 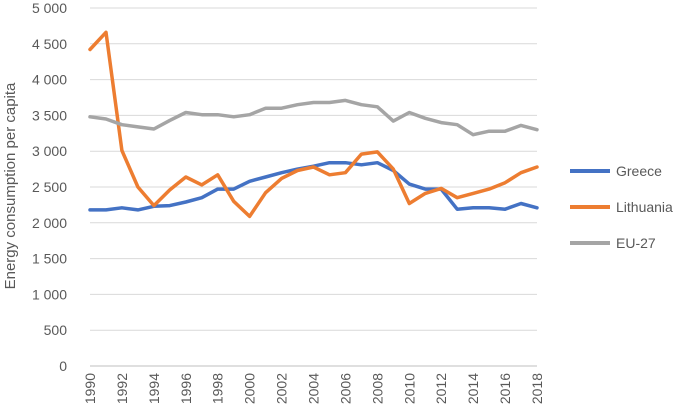 I want to click on y-tick-label: 4 000, so click(x=49, y=80).